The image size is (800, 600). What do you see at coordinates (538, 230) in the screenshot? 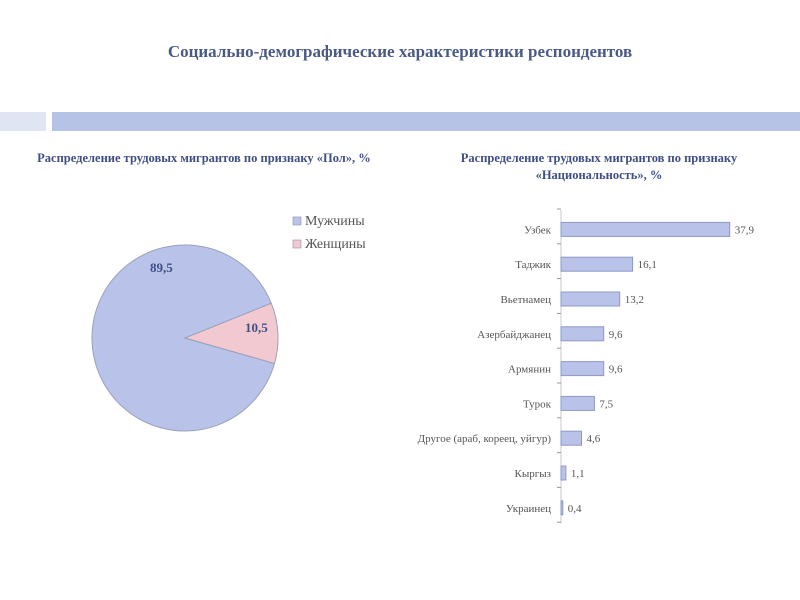
I see `category-label: Узбек` at bounding box center [538, 230].